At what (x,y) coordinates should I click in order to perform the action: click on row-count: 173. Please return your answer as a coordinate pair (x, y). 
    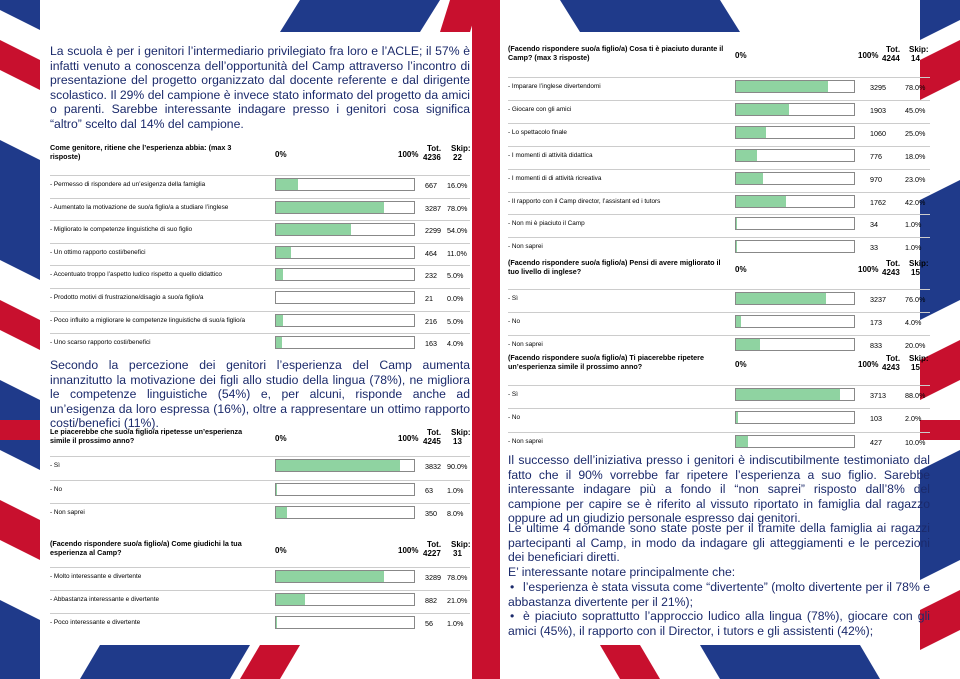
    Looking at the image, I should click on (876, 323).